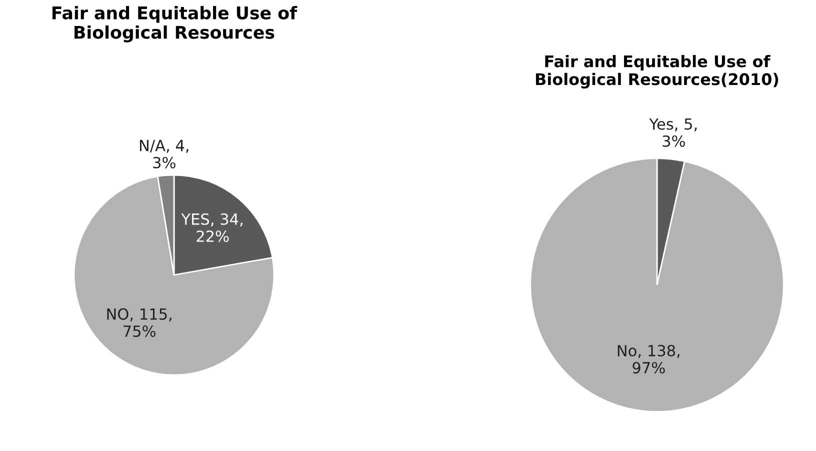 The width and height of the screenshot is (816, 451). Describe the element at coordinates (175, 24) in the screenshot. I see `chart-title: Fair and Equitable Use of Biological Resources` at that location.